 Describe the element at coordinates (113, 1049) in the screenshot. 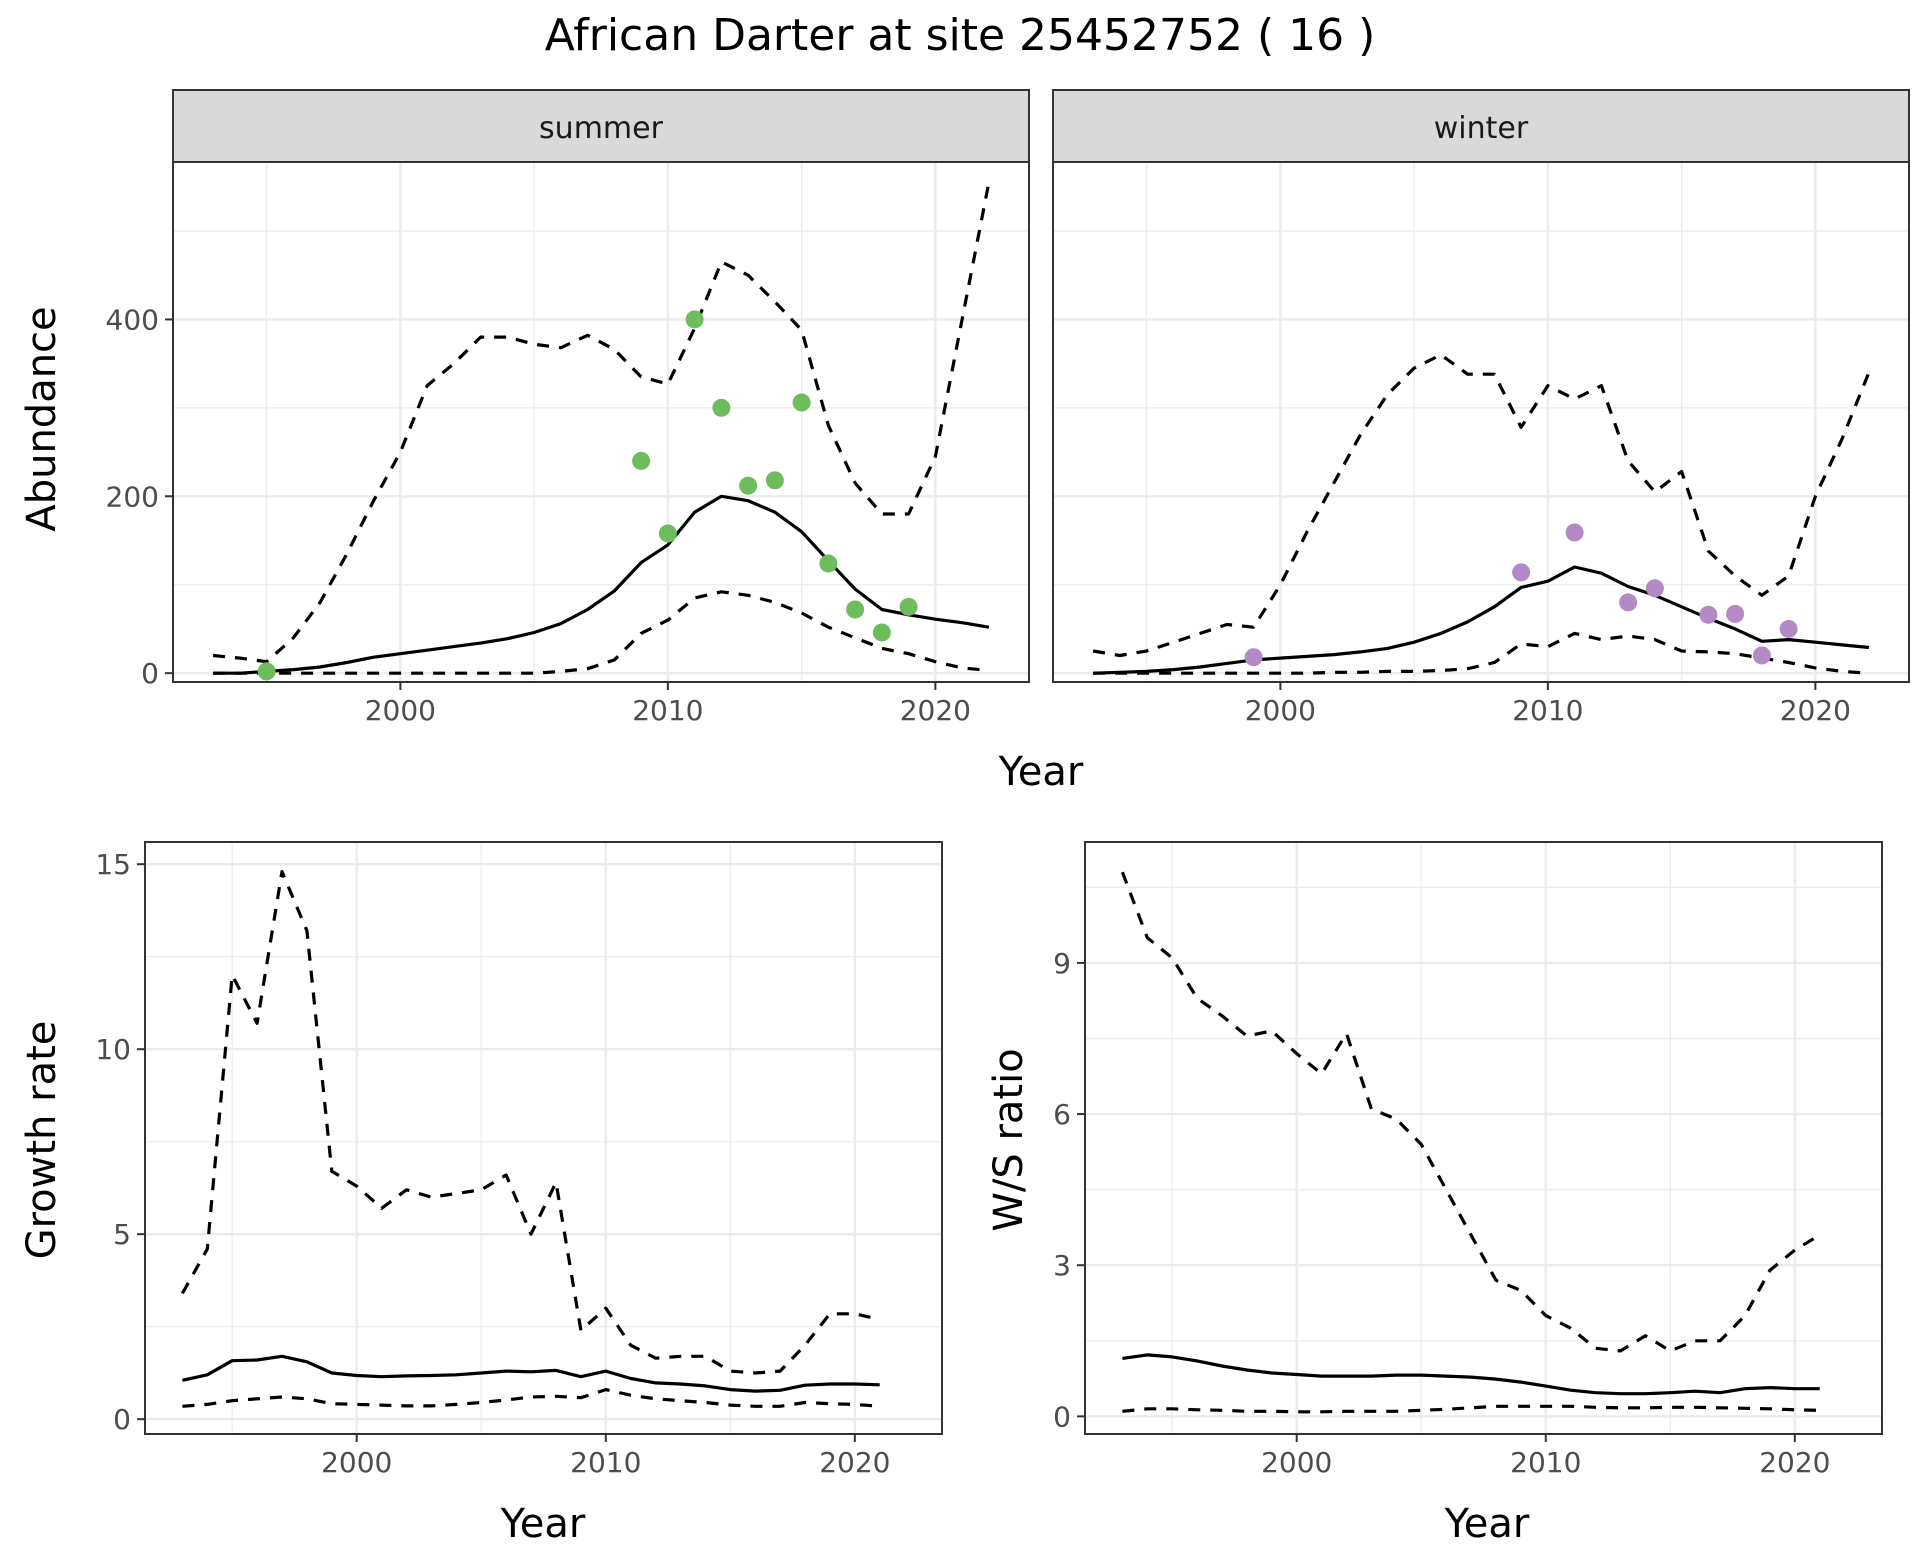

I see `y-tick-label: 10` at that location.